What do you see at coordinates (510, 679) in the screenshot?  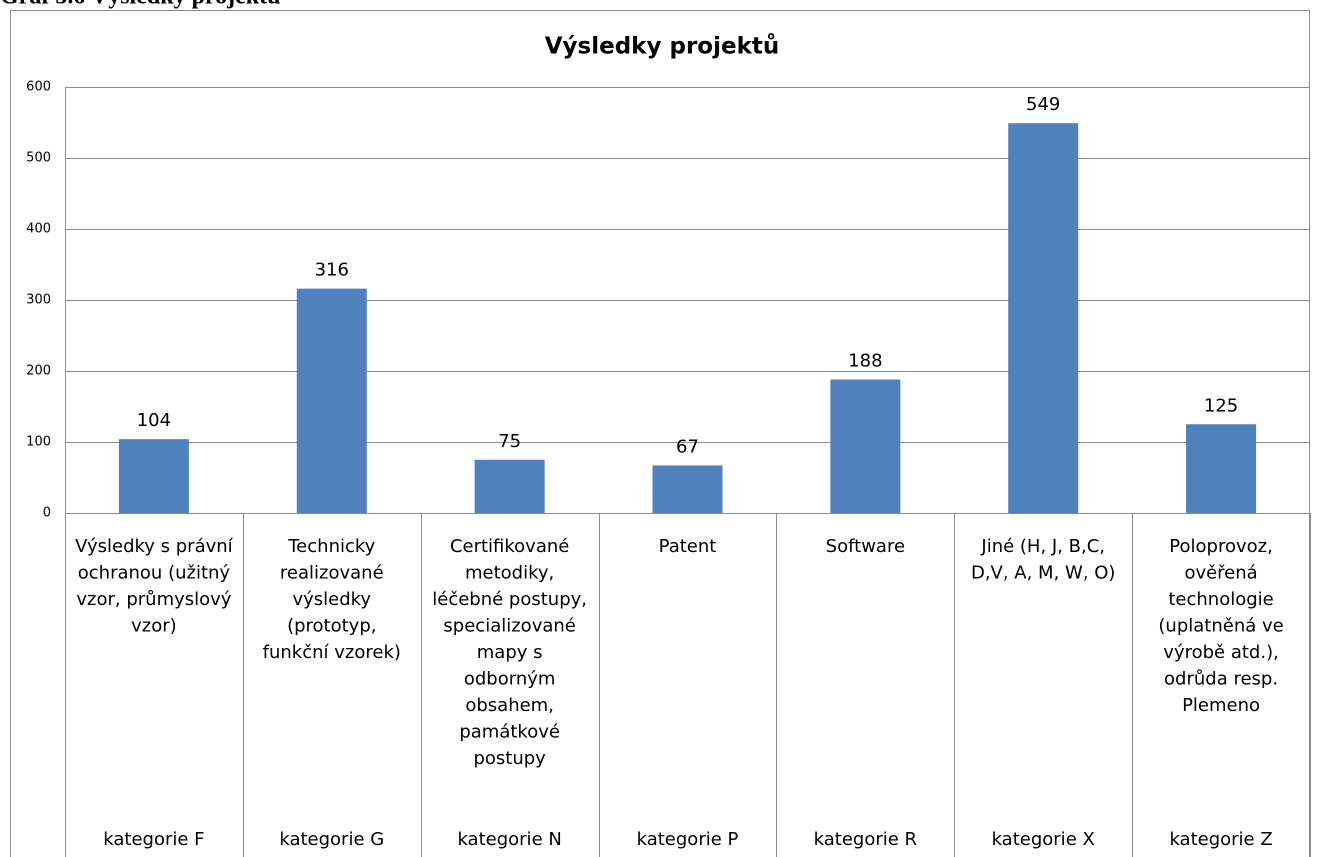 I see `category-description: odborným` at bounding box center [510, 679].